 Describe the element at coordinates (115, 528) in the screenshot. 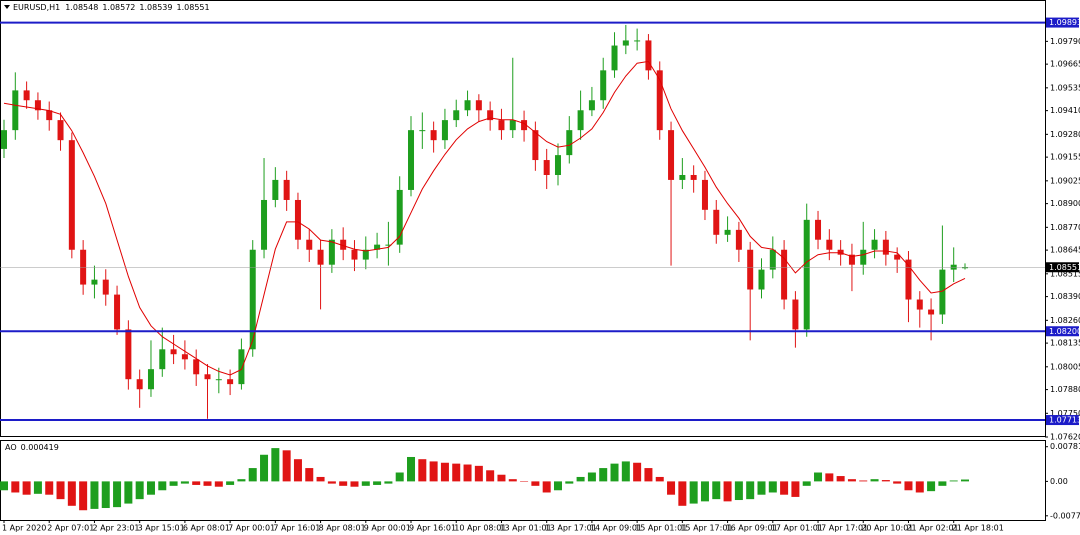

I see `x-tick-label: 2 Apr 23:01` at that location.